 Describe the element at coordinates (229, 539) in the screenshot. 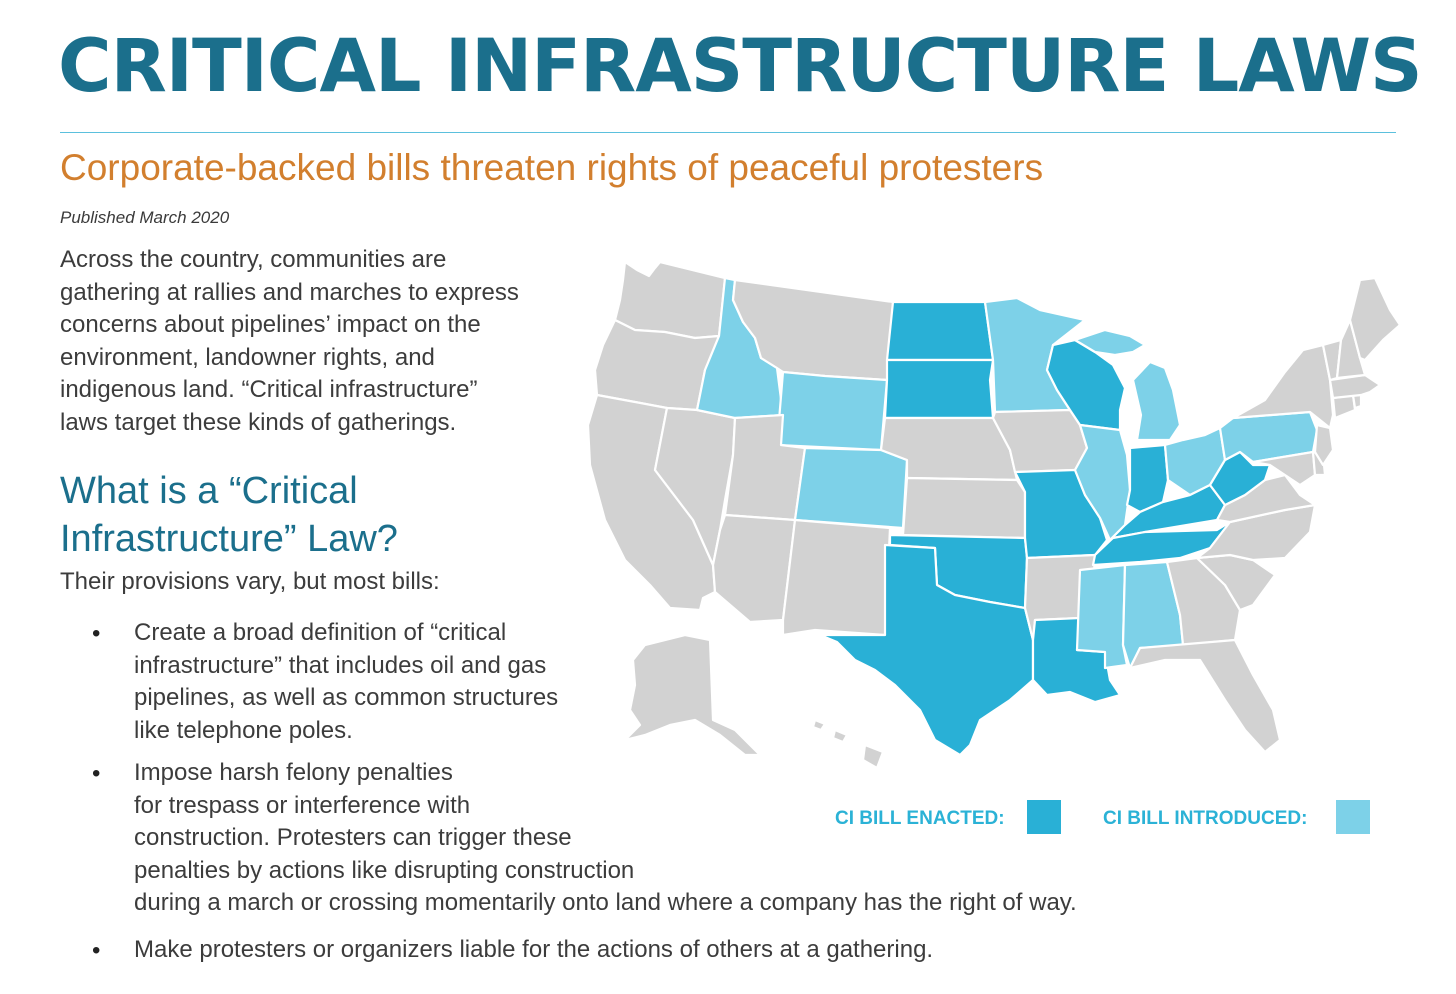

I see `section-heading-line: Infrastructure” Law?` at that location.